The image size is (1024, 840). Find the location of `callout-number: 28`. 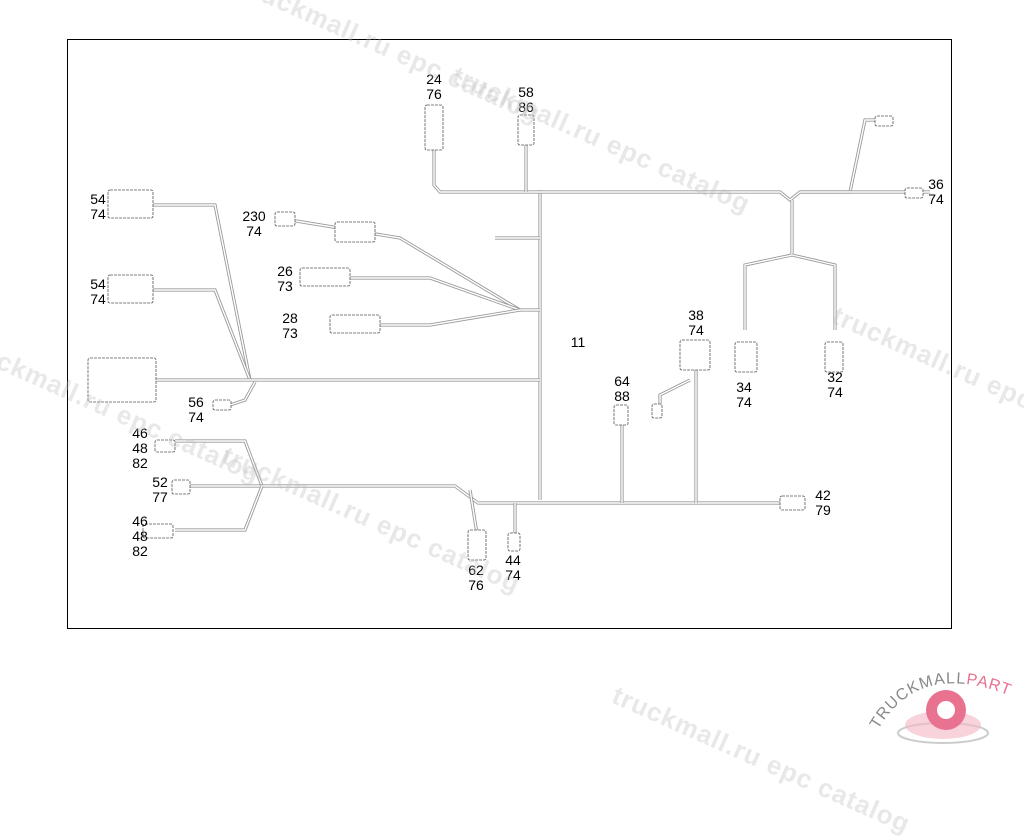

callout-number: 28 is located at coordinates (290, 318).